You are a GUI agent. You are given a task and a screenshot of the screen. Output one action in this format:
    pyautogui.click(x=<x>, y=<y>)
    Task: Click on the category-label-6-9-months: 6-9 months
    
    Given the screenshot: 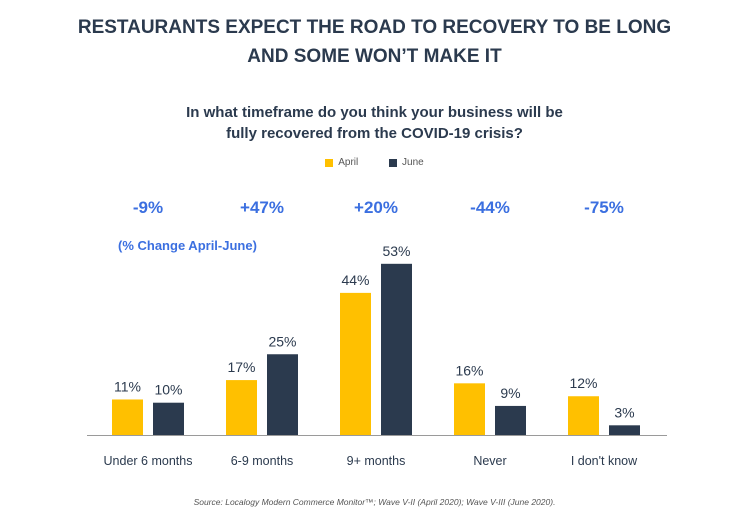 What is the action you would take?
    pyautogui.click(x=262, y=461)
    